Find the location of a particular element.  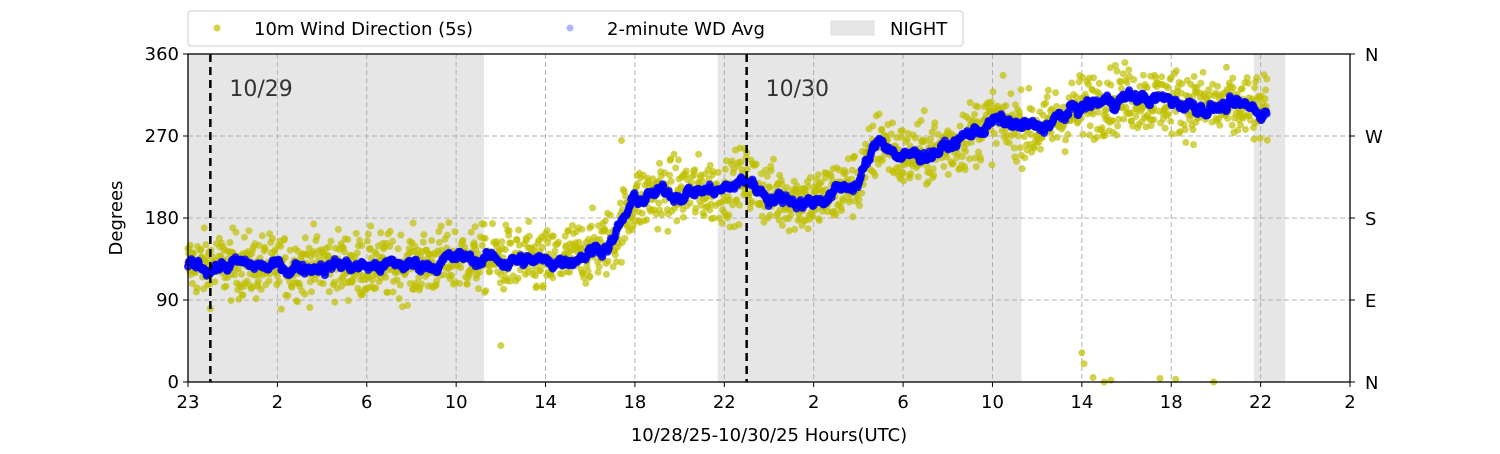

wind-direction-outlier is located at coordinates (1082, 353).